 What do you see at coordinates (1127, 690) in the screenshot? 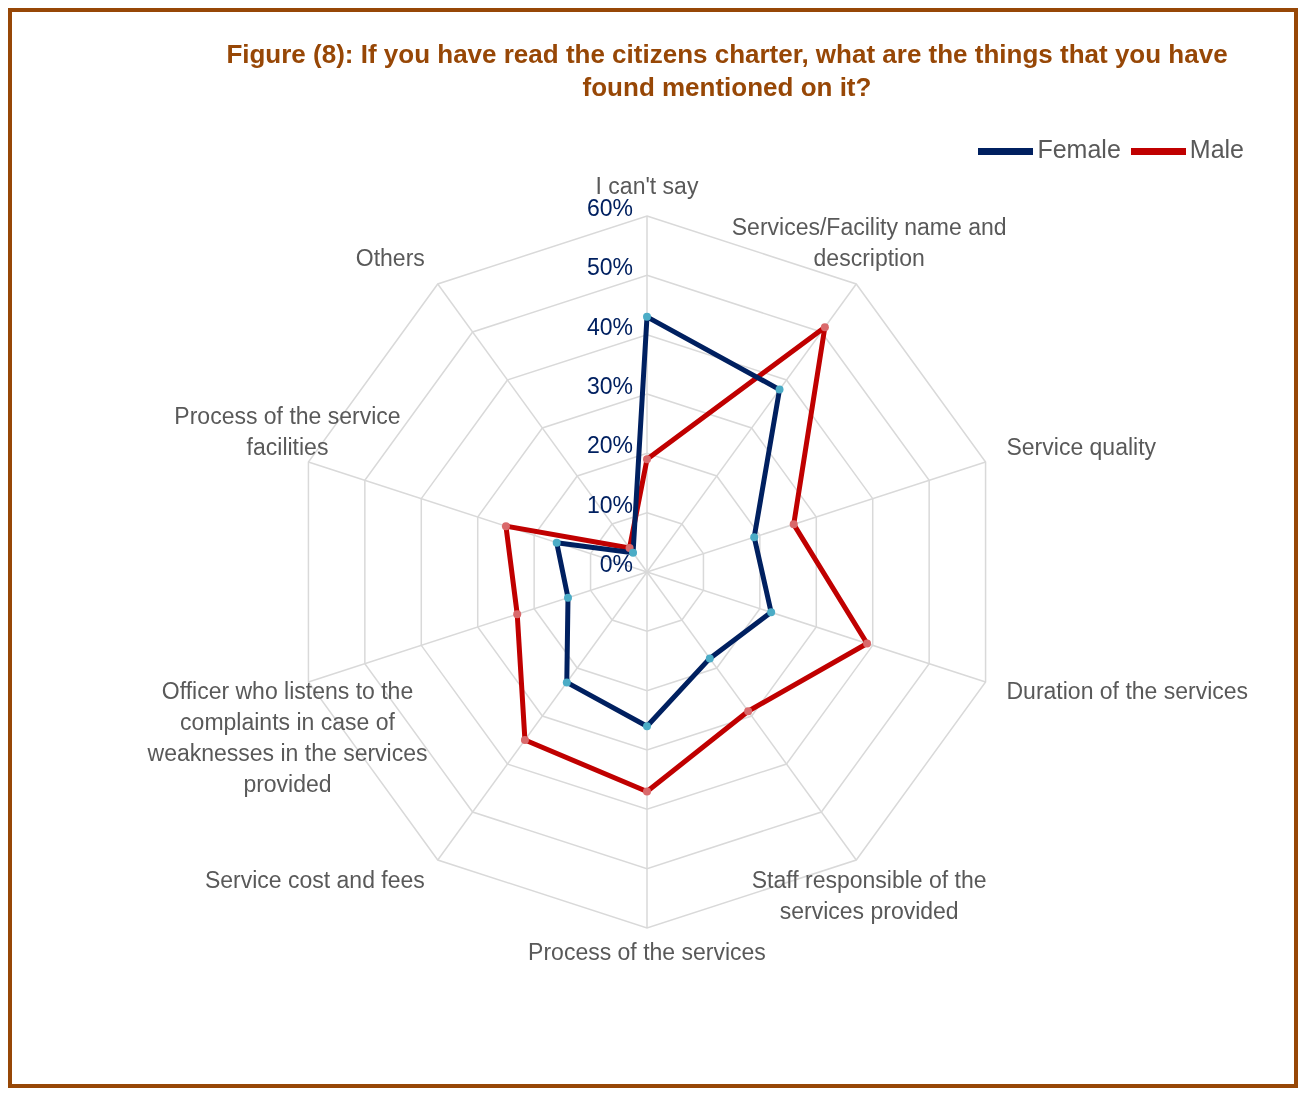
I see `spoke-label: Duration of the services` at bounding box center [1127, 690].